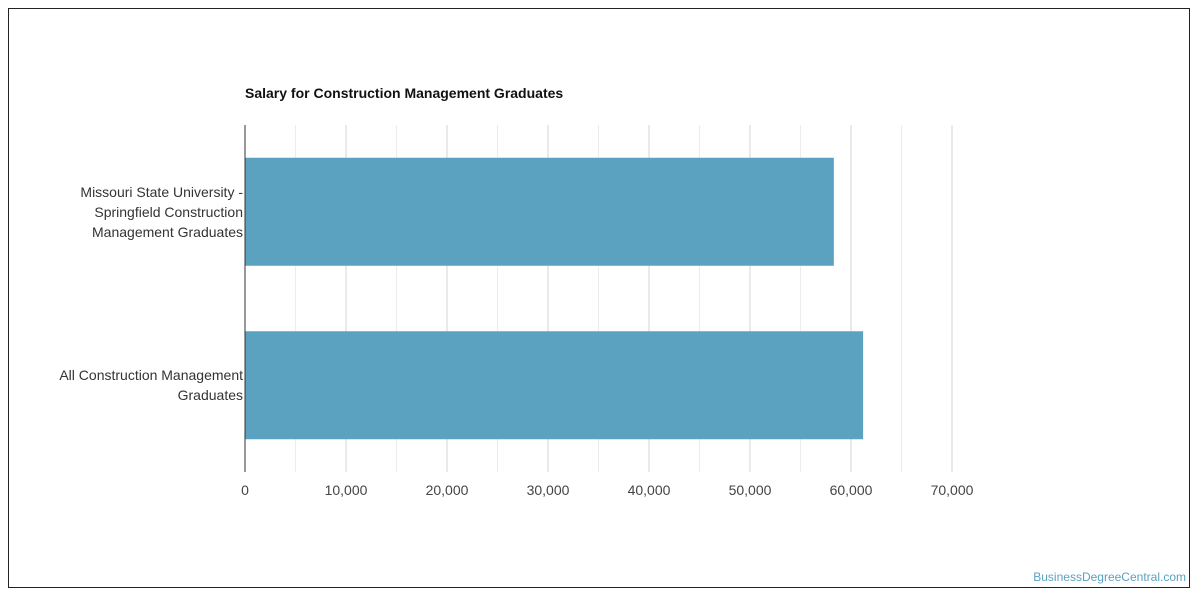 The image size is (1200, 600). I want to click on x-tick-label: 30,000, so click(548, 490).